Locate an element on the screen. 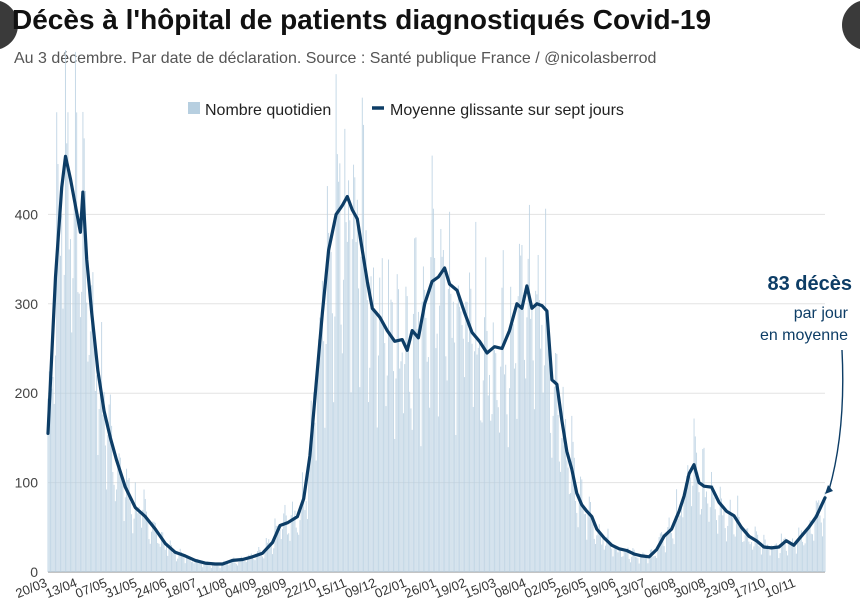  previous-arrow-control is located at coordinates (9, 25).